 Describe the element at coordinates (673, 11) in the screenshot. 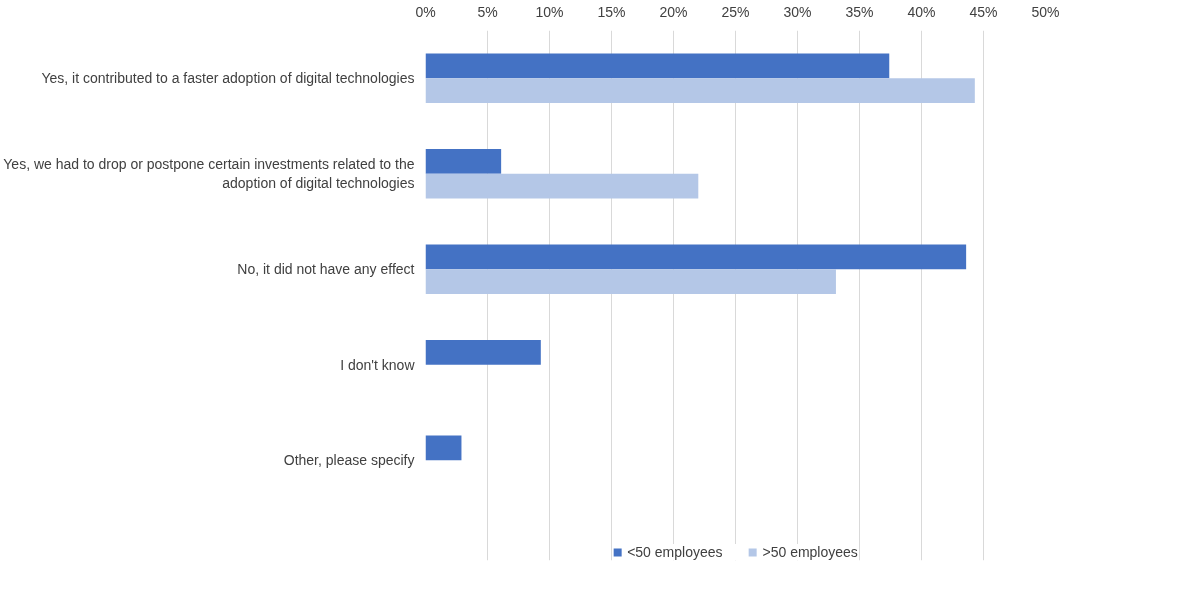

I see `x-tick-label: 20%` at that location.